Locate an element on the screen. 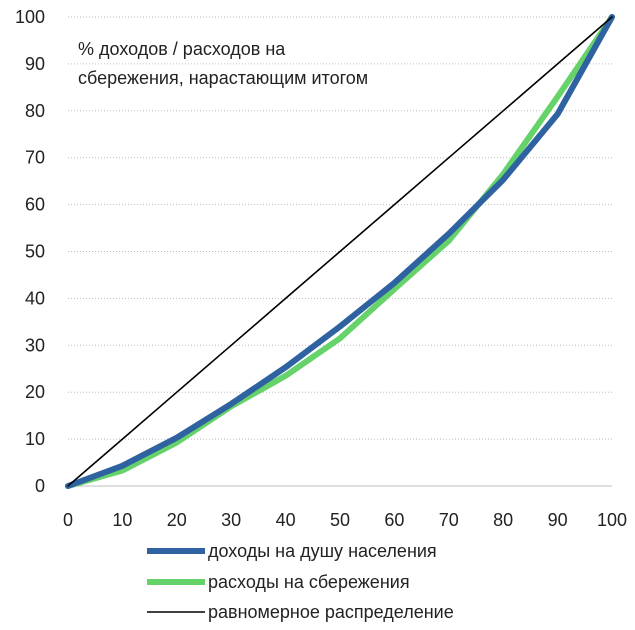 This screenshot has width=635, height=630. x-tick-label: 100 is located at coordinates (612, 520).